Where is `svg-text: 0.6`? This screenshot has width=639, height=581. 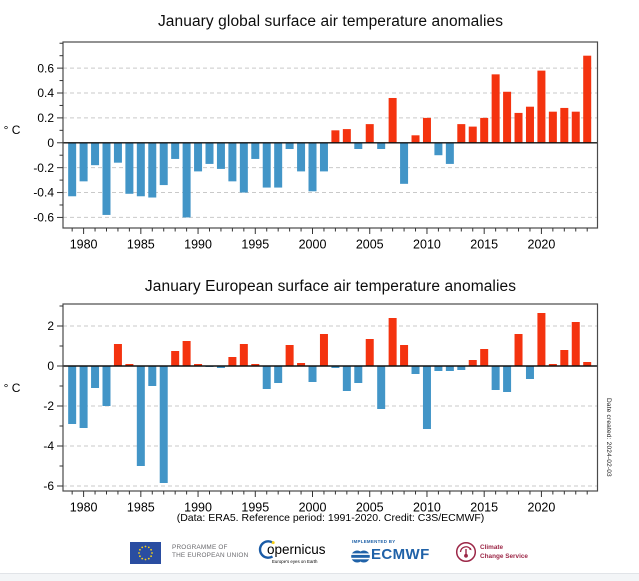 svg-text: 0.6 is located at coordinates (45, 68).